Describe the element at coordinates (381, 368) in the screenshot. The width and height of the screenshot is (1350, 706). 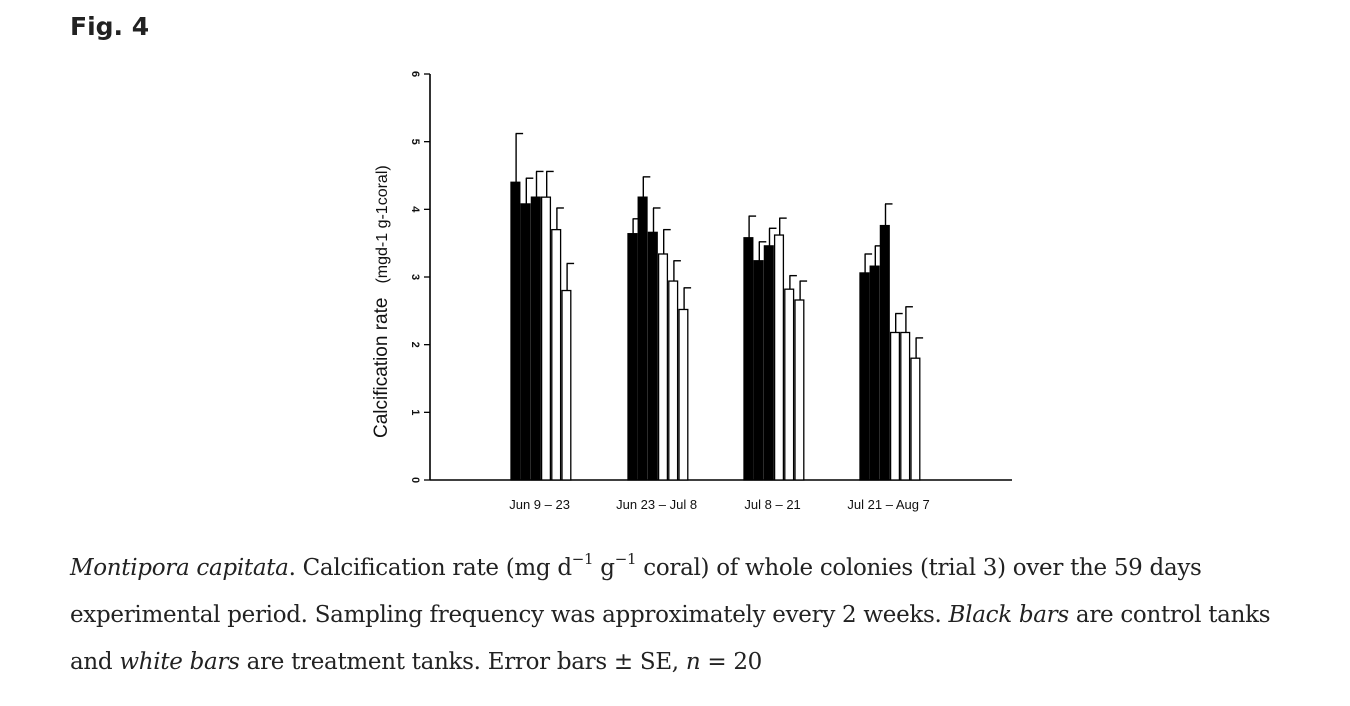
I see `y-axis-label-main: Calcification rate` at that location.